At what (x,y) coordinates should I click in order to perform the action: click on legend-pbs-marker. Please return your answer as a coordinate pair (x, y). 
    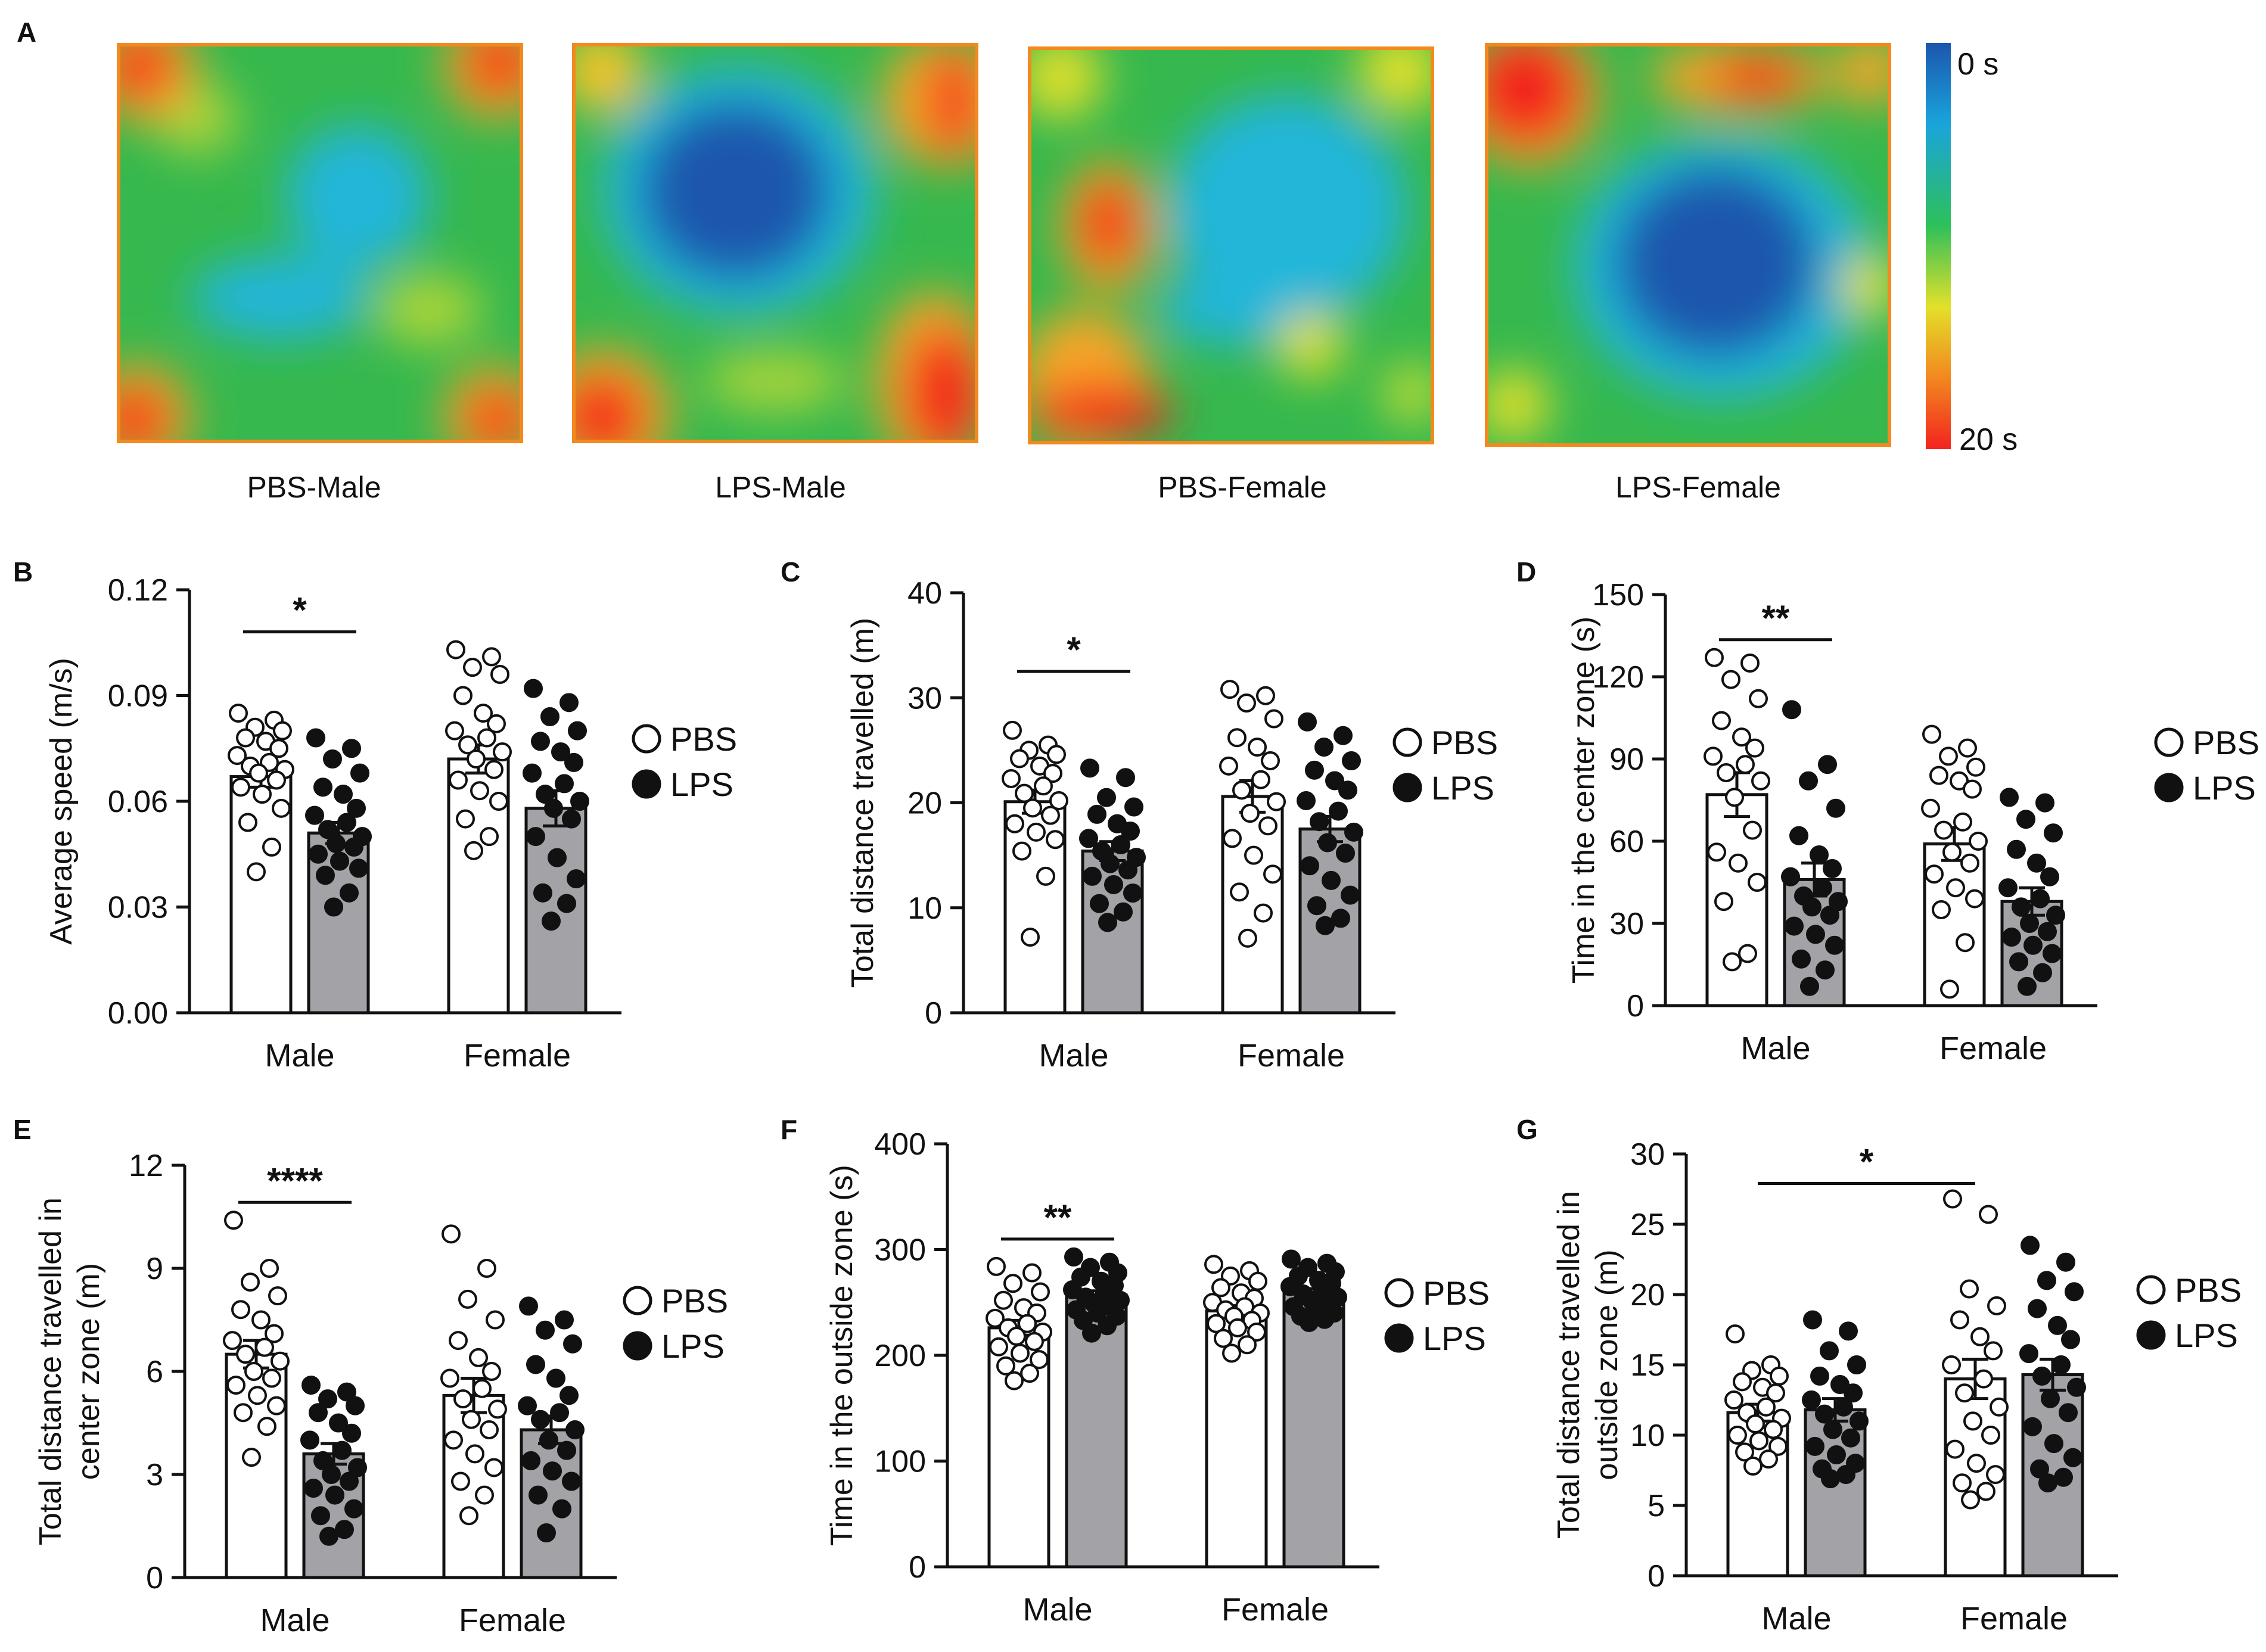
    Looking at the image, I should click on (2151, 1290).